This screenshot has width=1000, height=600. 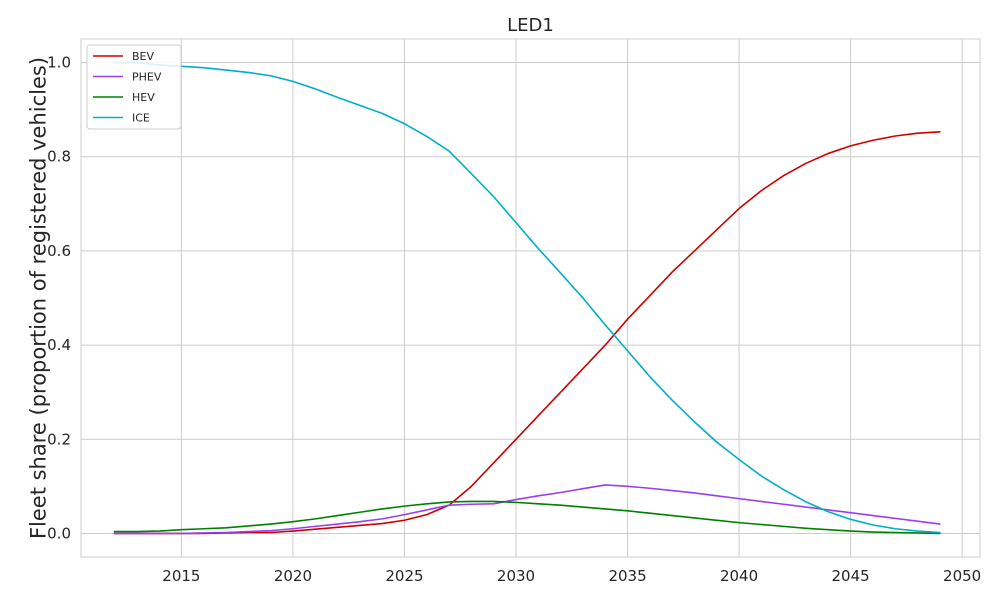 What do you see at coordinates (147, 77) in the screenshot?
I see `legend-label-phev: PHEV` at bounding box center [147, 77].